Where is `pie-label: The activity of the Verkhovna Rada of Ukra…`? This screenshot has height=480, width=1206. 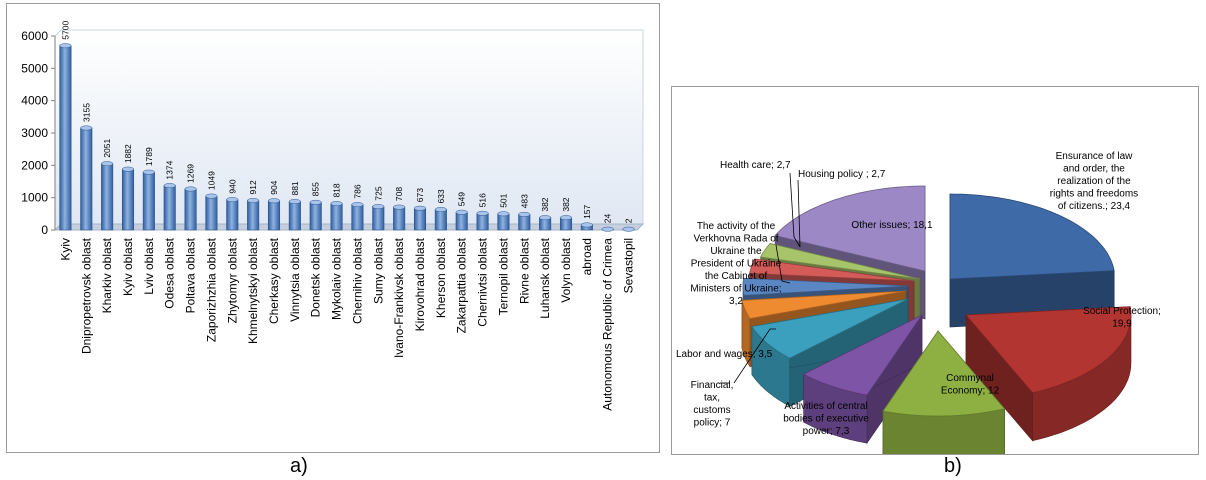
pie-label: The activity of the Verkhovna Rada of Ukra… is located at coordinates (735, 264).